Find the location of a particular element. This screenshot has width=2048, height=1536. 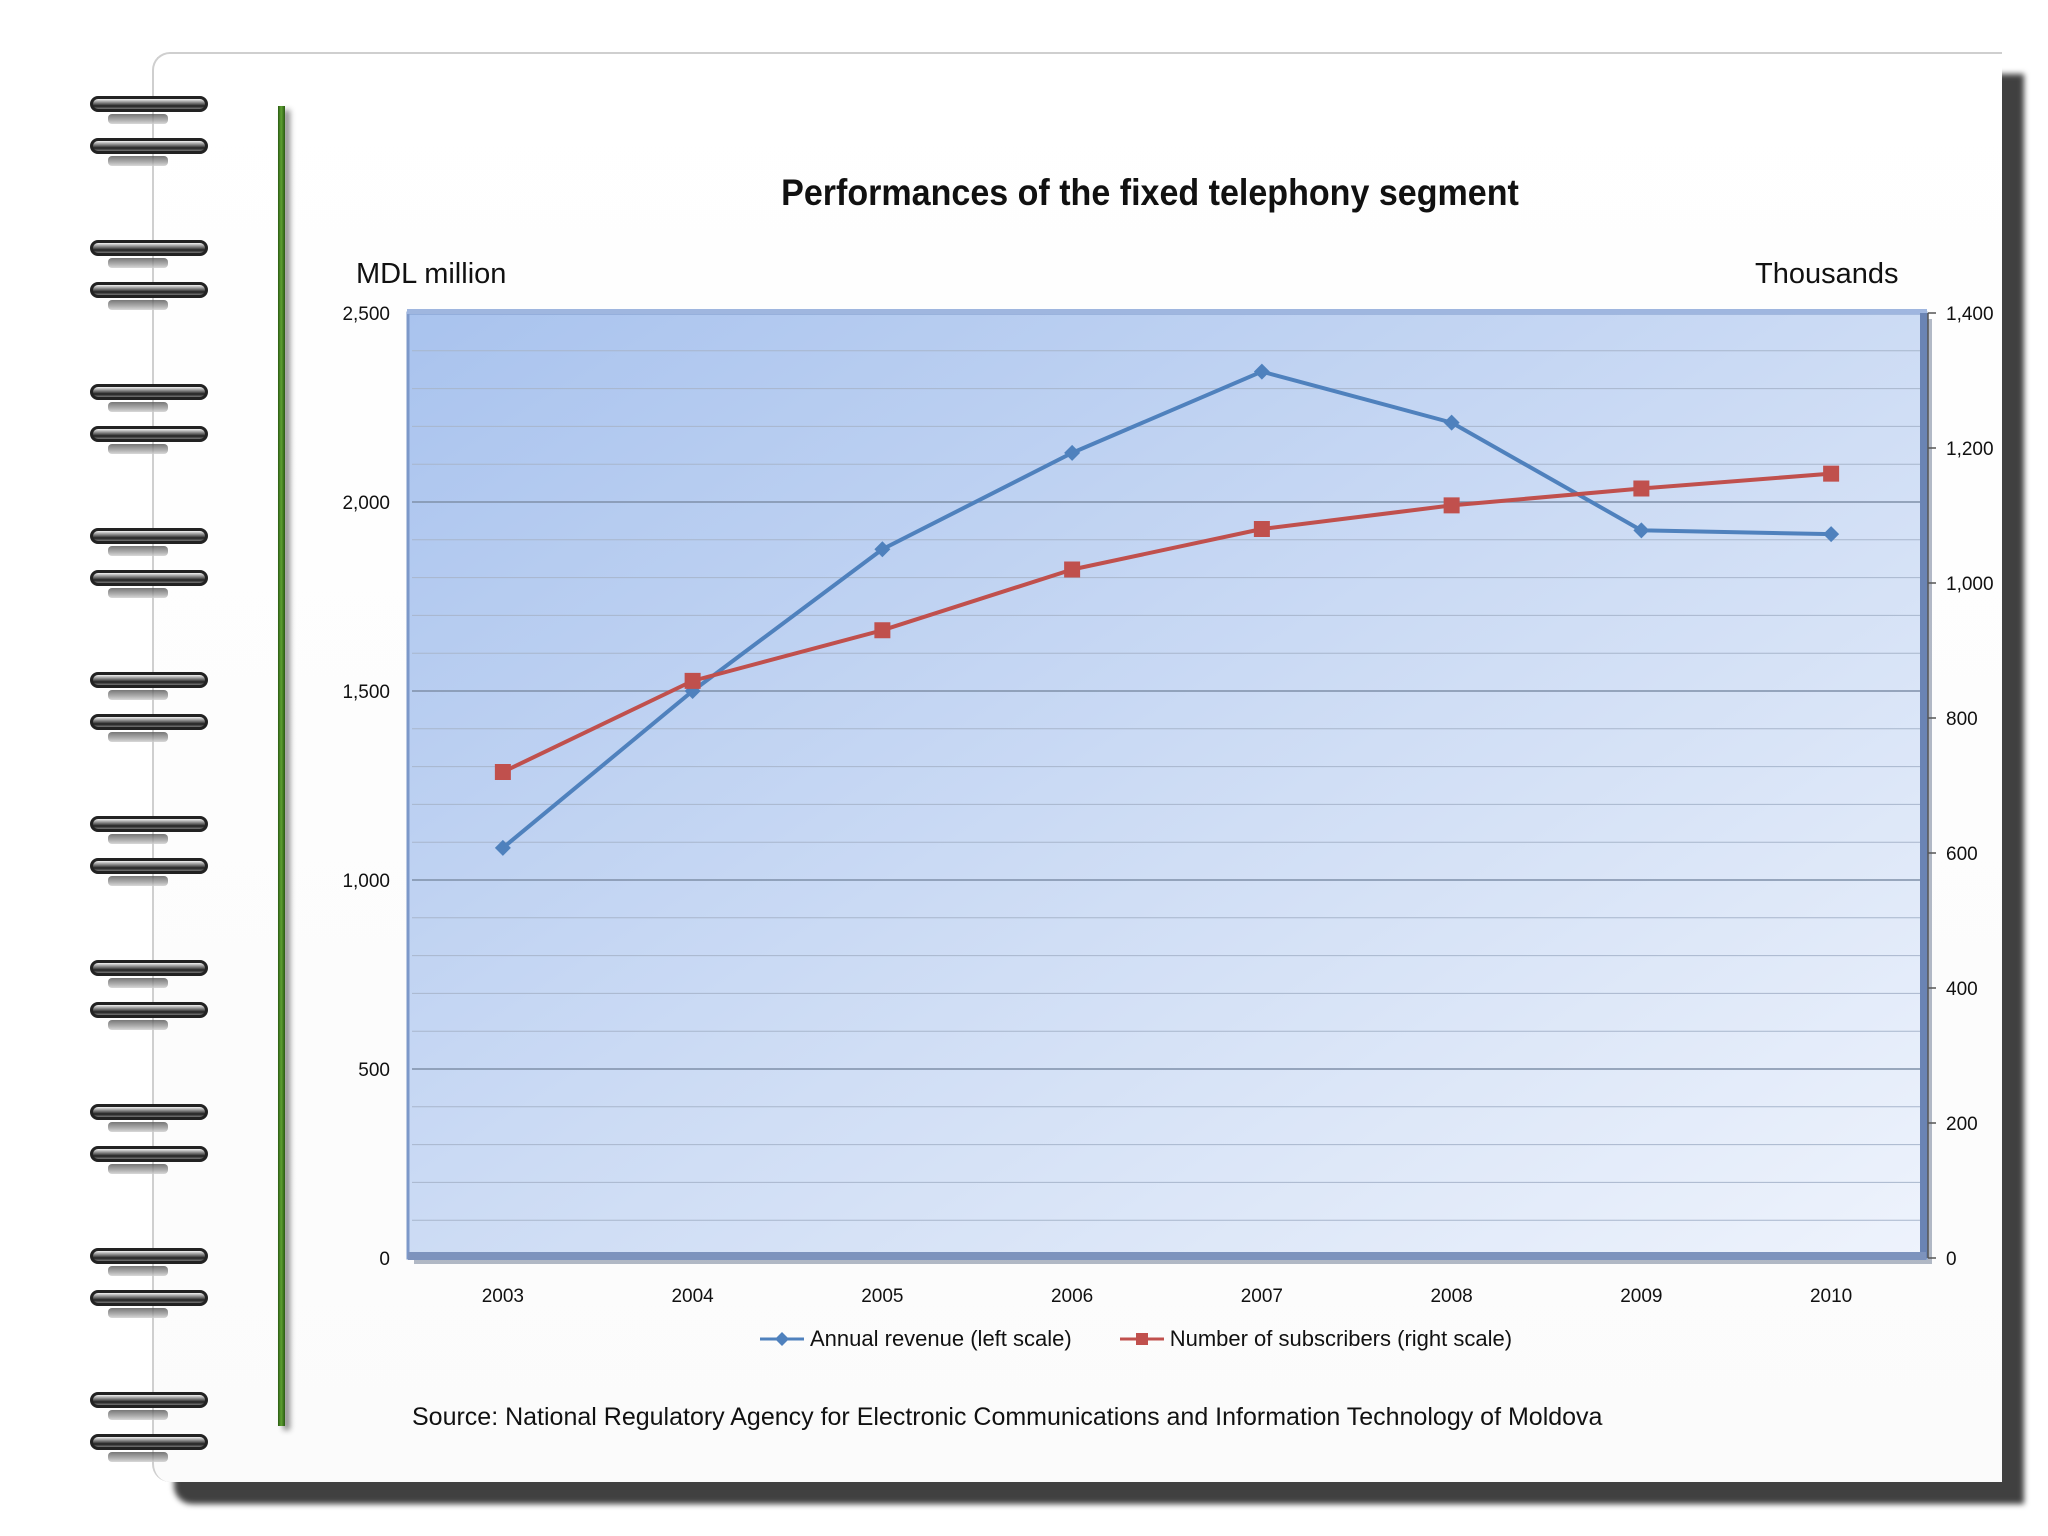

left-axis-tick-label: 2,500 is located at coordinates (366, 314).